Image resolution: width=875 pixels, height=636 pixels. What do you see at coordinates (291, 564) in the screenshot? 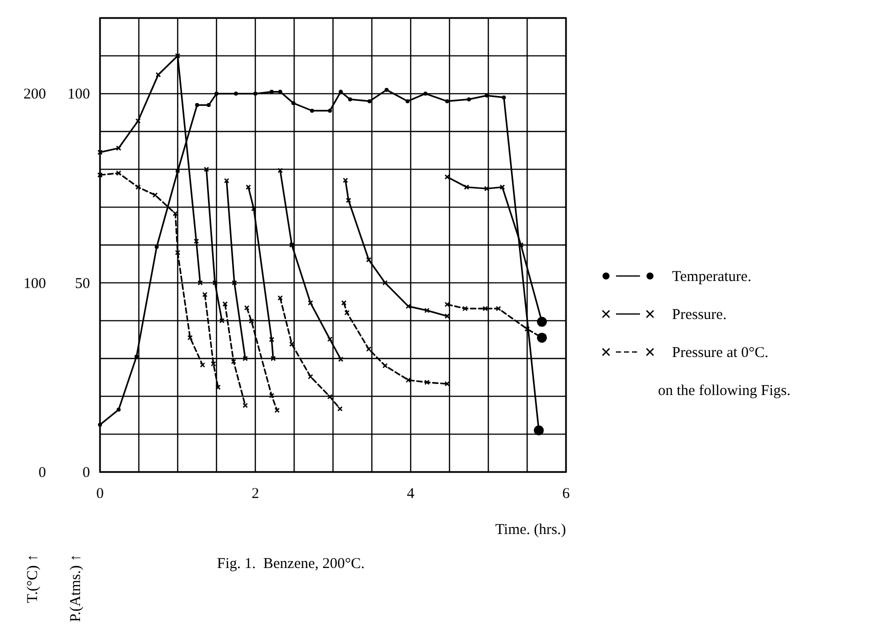
I see `text: Fig. 1. Benzene, 200°C.` at bounding box center [291, 564].